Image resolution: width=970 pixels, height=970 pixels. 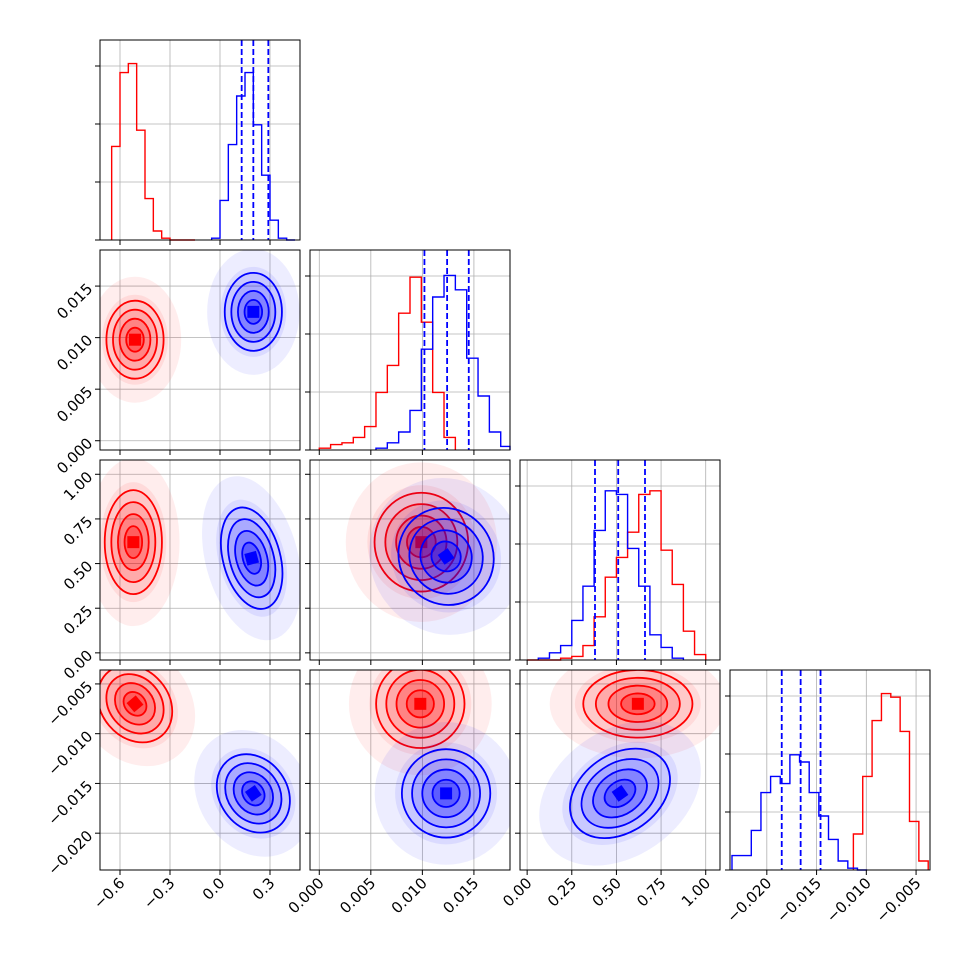 I want to click on x-tick-label: 1.00, so click(x=696, y=892).